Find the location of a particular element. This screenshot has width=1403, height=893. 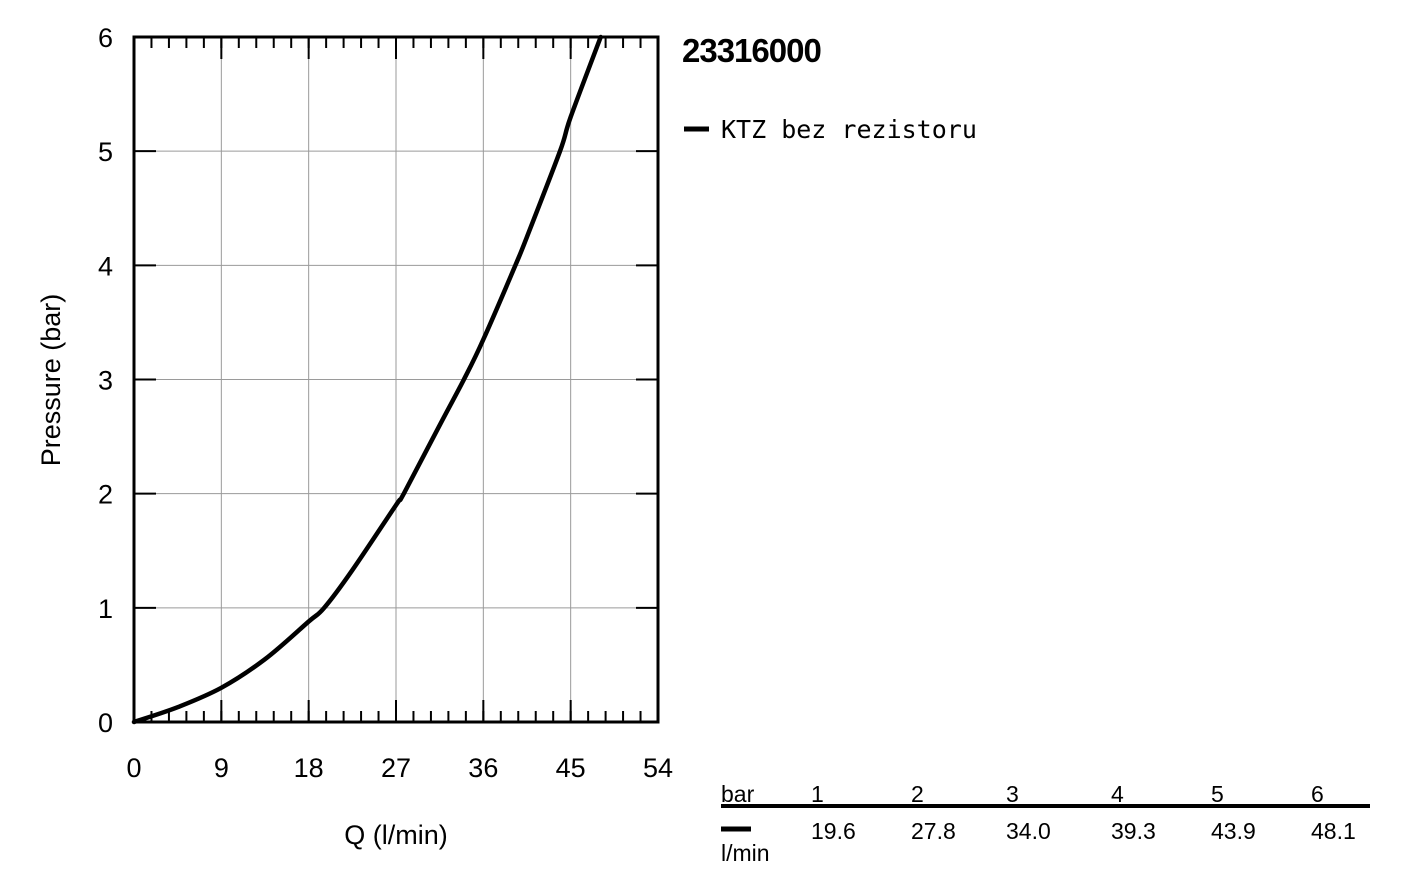

x-tick-label: 9 is located at coordinates (221, 768).